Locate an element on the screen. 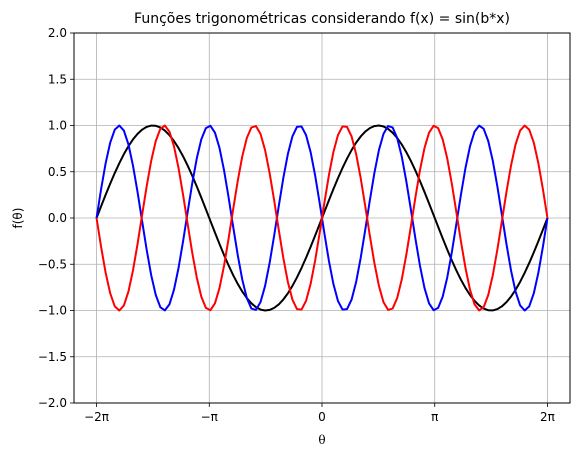 The height and width of the screenshot is (456, 580). y-tick-label: 2.0 is located at coordinates (57, 33).